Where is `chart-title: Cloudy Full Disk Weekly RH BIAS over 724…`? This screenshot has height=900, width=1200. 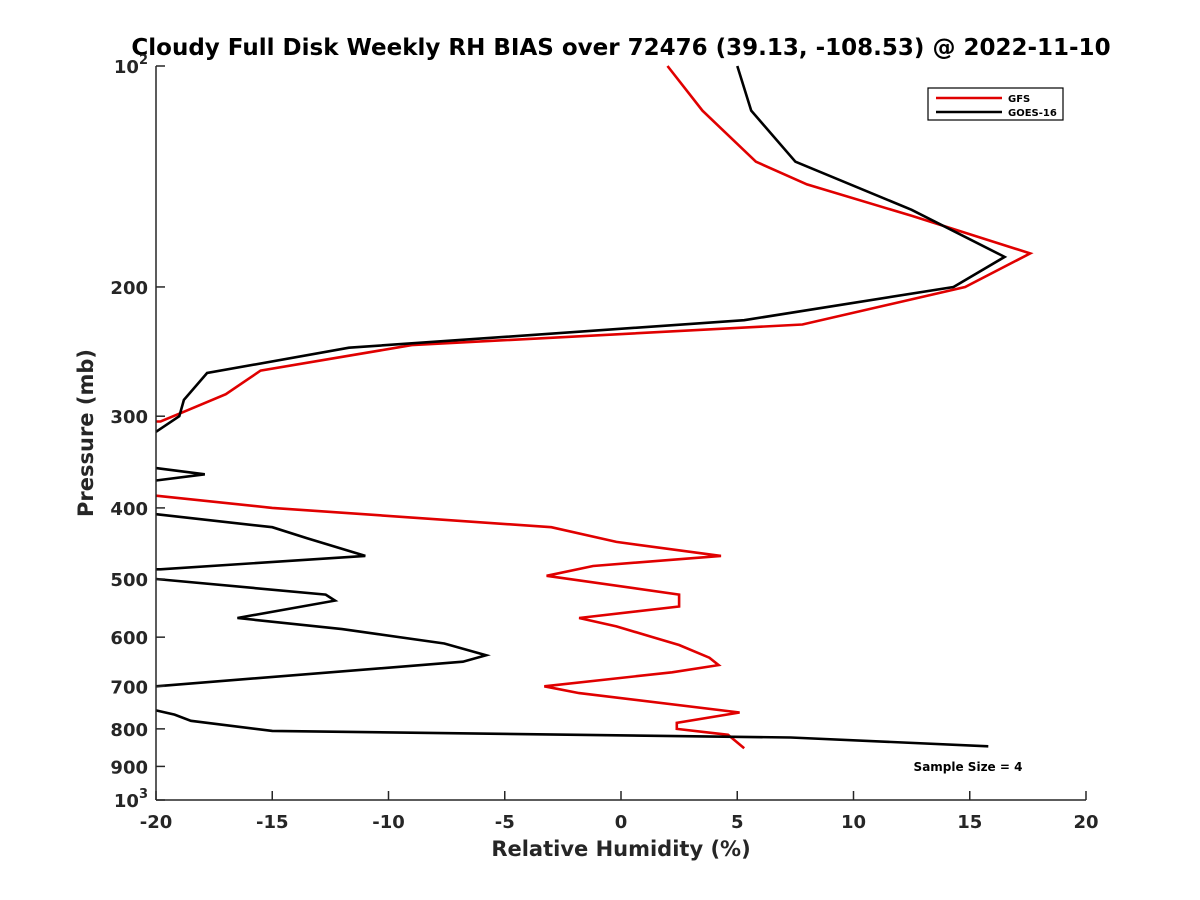
chart-title: Cloudy Full Disk Weekly RH BIAS over 724… is located at coordinates (620, 48).